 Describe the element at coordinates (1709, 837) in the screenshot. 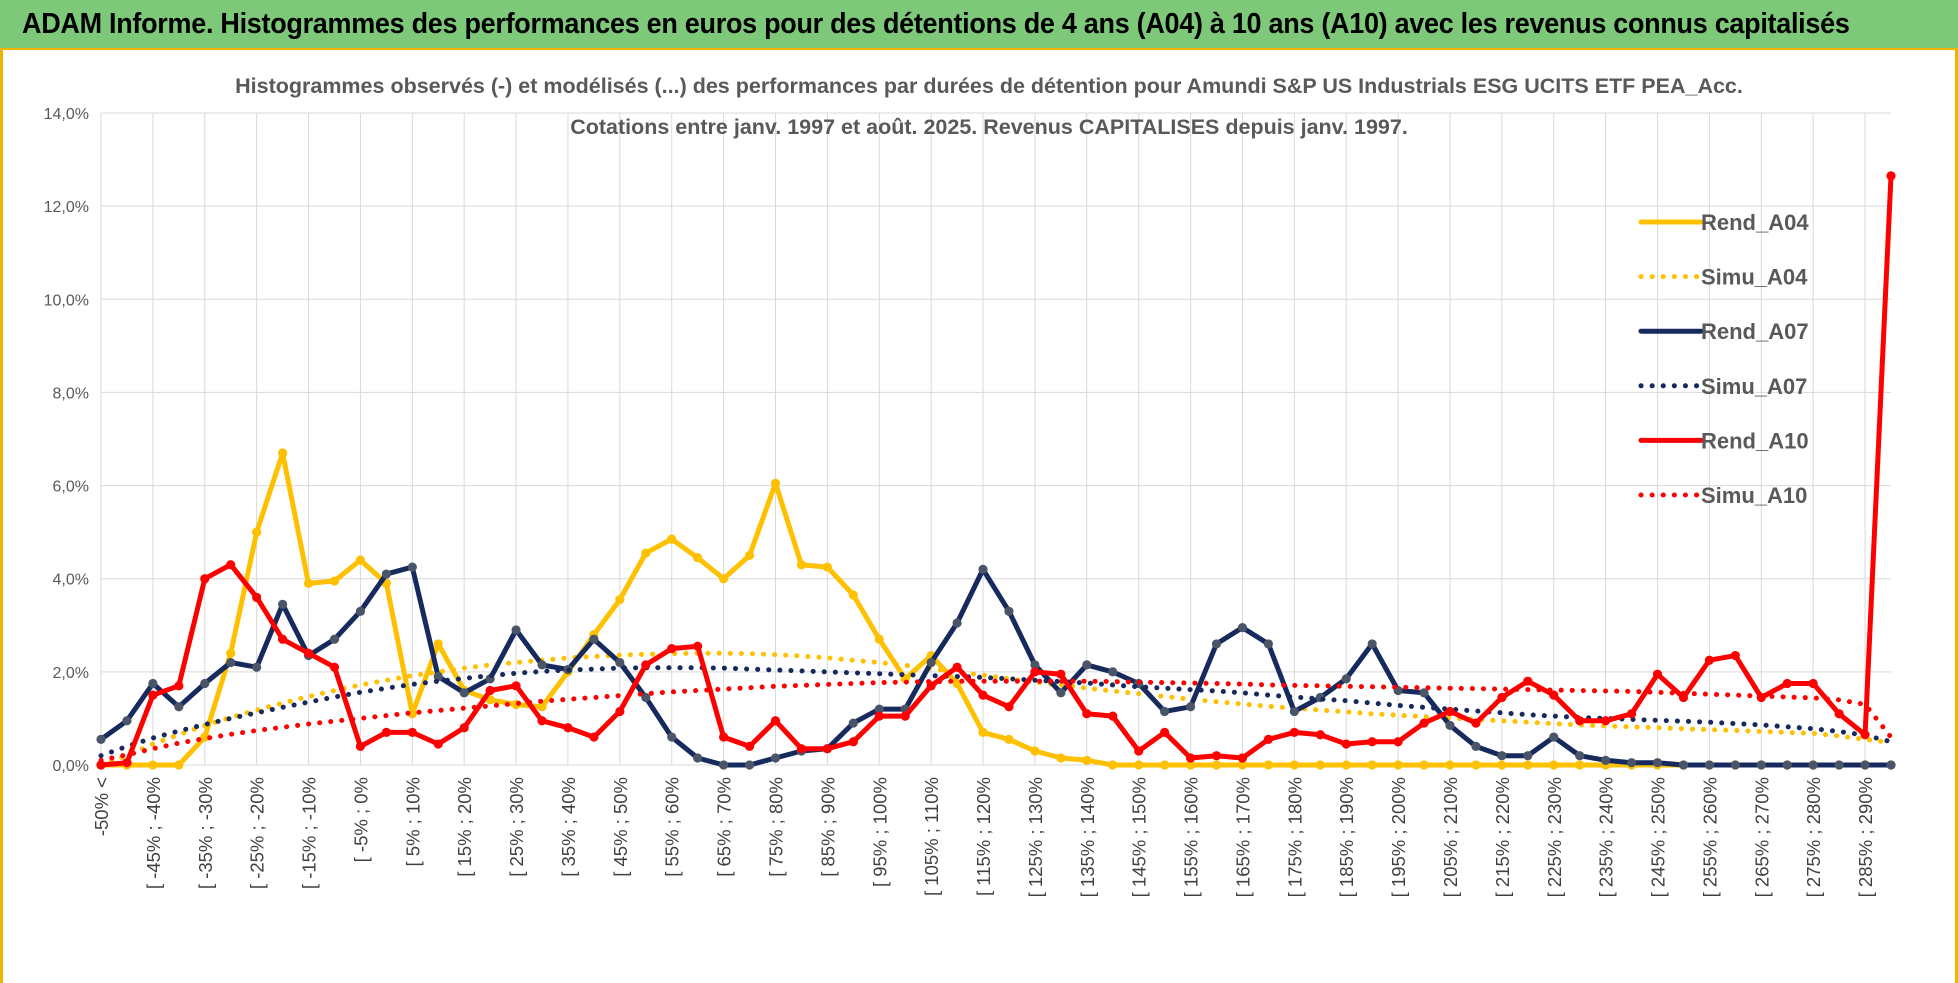

I see `x-tick-label: [ 255% ; 260%` at that location.